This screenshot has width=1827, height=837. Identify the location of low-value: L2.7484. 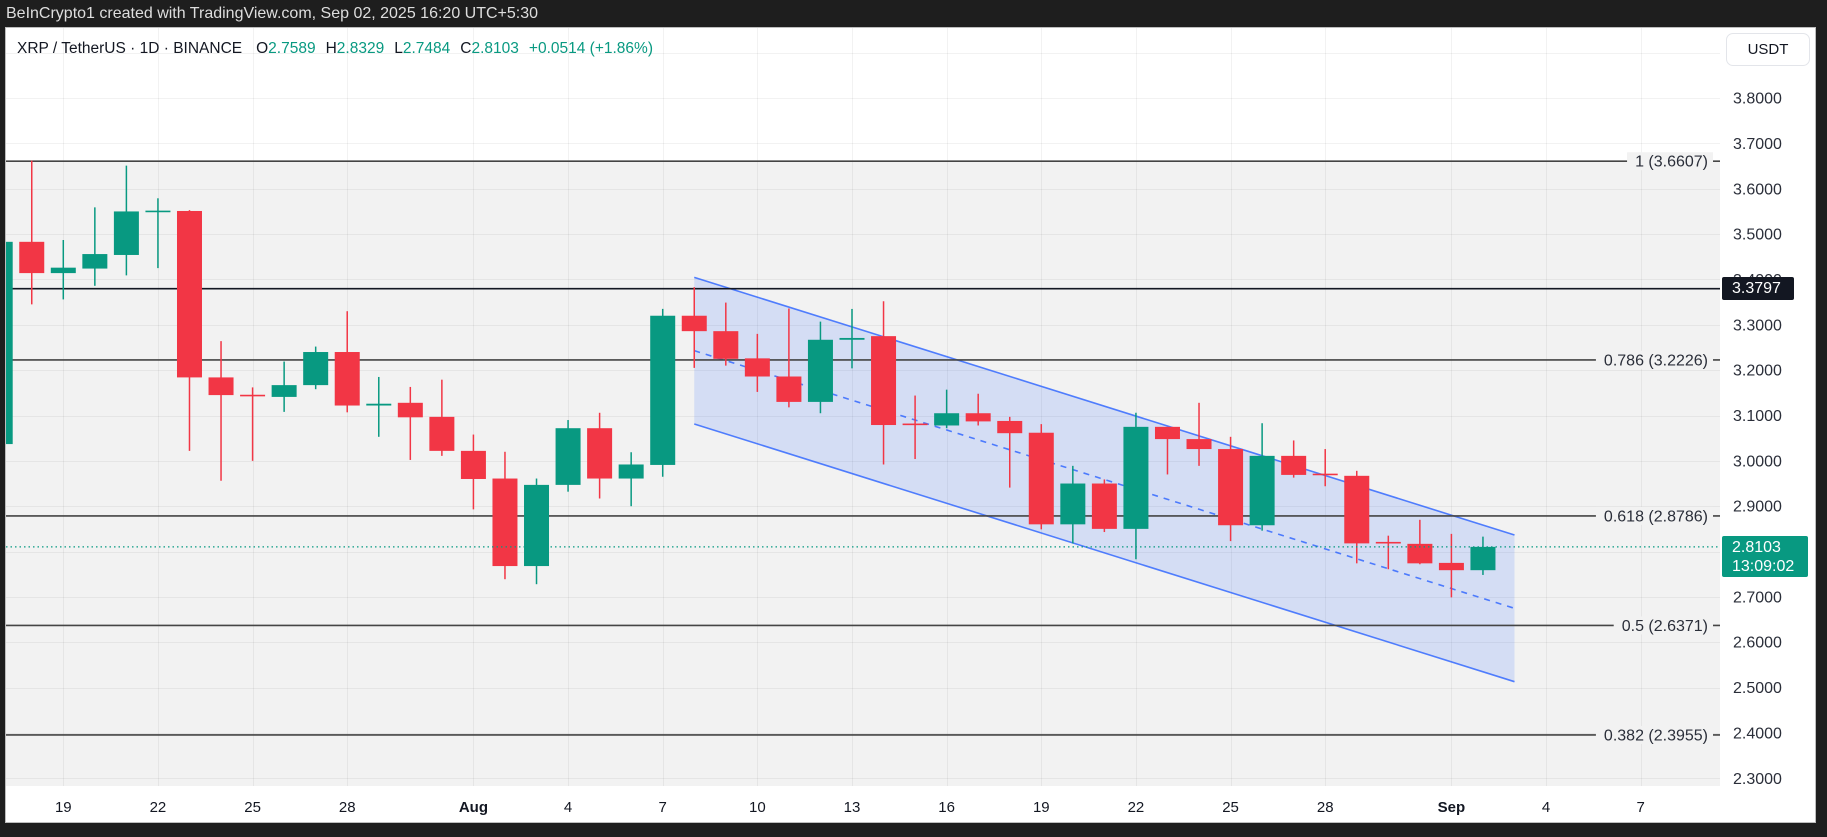
(422, 49).